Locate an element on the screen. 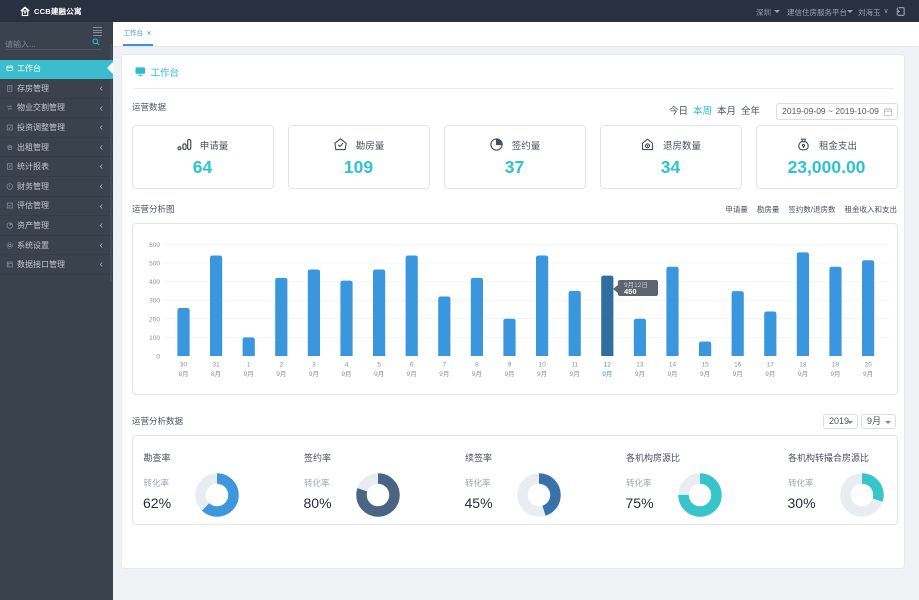 This screenshot has height=600, width=919. svg-text: 14 is located at coordinates (672, 365).